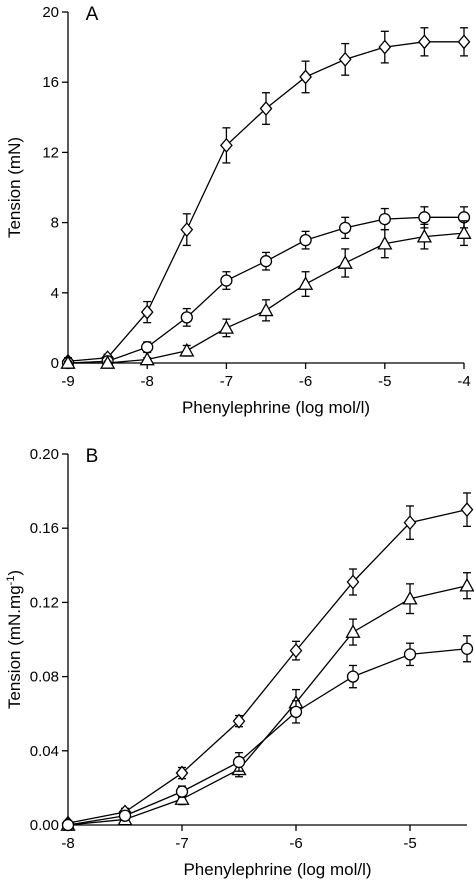 The width and height of the screenshot is (474, 887). What do you see at coordinates (55, 293) in the screenshot?
I see `y-tick-label: 4` at bounding box center [55, 293].